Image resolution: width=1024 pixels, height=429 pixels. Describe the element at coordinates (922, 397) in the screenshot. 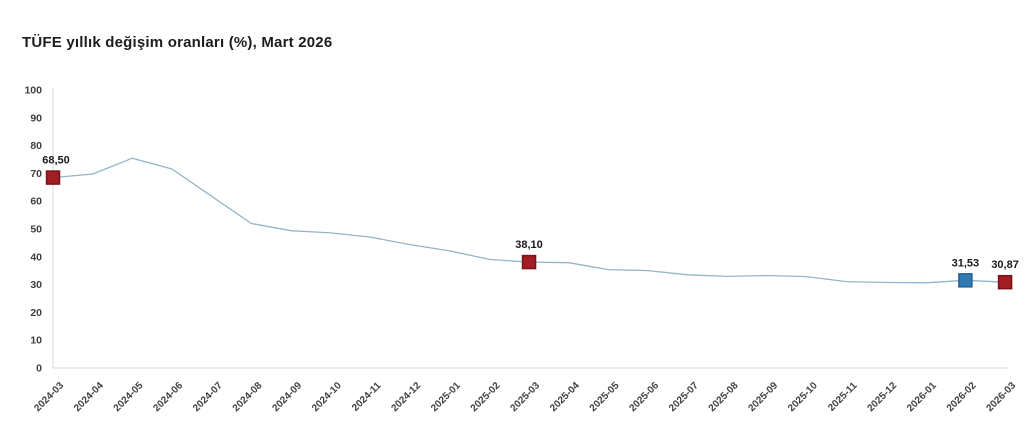

I see `x-axis-tick-label: 2026-01` at that location.